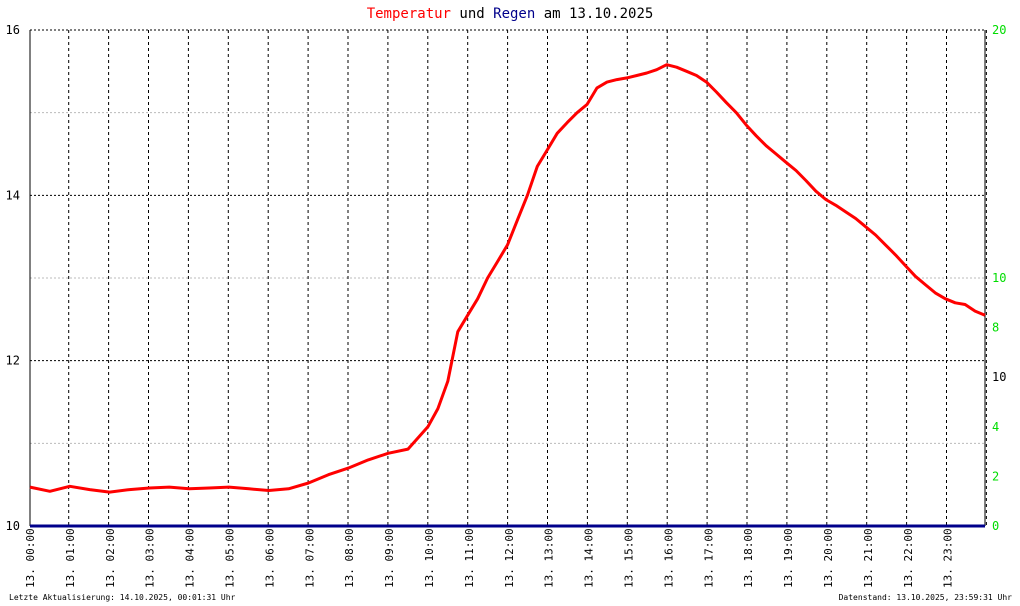 This screenshot has width=1020, height=606. What do you see at coordinates (594, 14) in the screenshot?
I see `chart-title-part: am 13.10.2025` at bounding box center [594, 14].